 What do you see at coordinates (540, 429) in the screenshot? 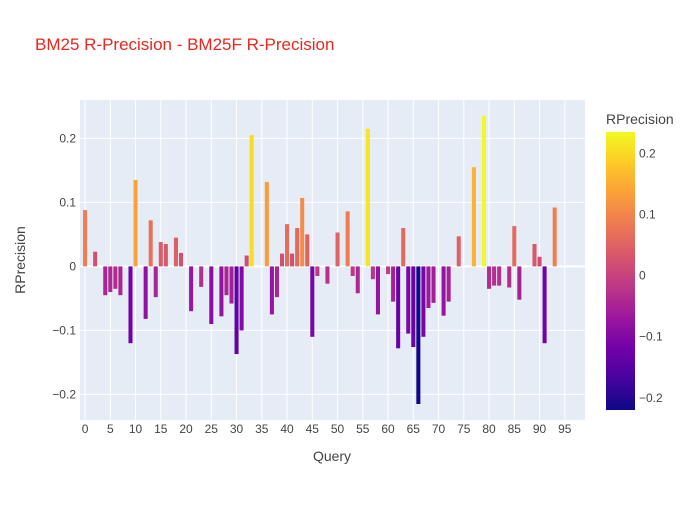
I see `x-tick-label: 90` at bounding box center [540, 429].